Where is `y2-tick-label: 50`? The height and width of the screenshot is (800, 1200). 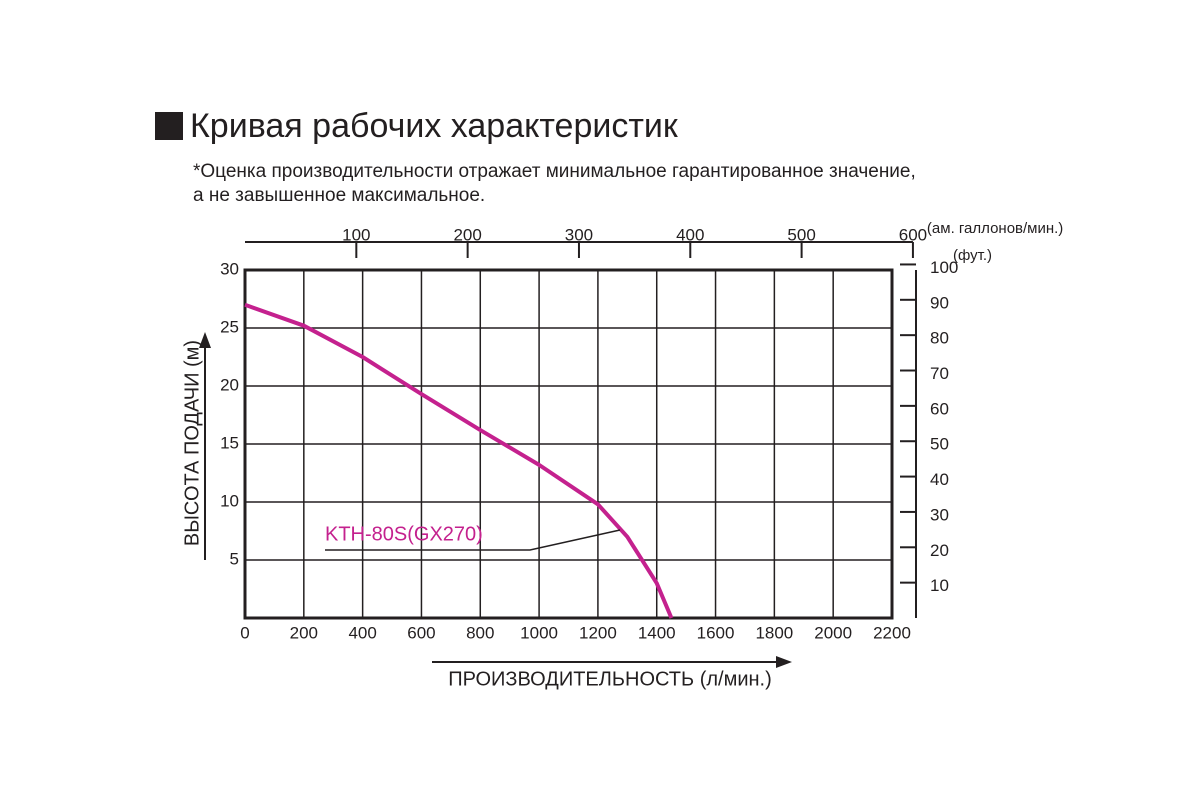
y2-tick-label: 50 is located at coordinates (939, 444).